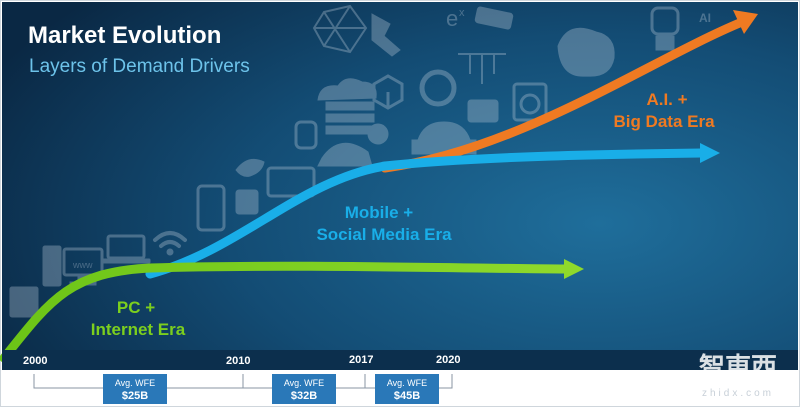  What do you see at coordinates (482, 68) in the screenshot?
I see `circuit-icon` at bounding box center [482, 68].